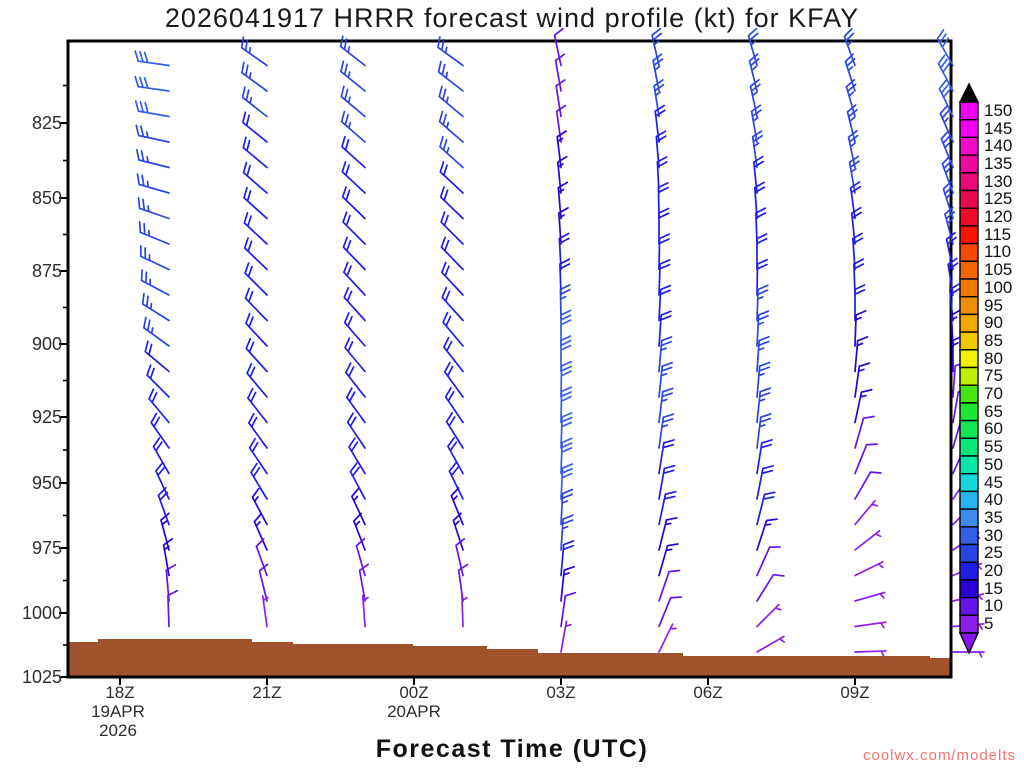  Describe the element at coordinates (708, 692) in the screenshot. I see `x-tick-label: 06Z` at that location.